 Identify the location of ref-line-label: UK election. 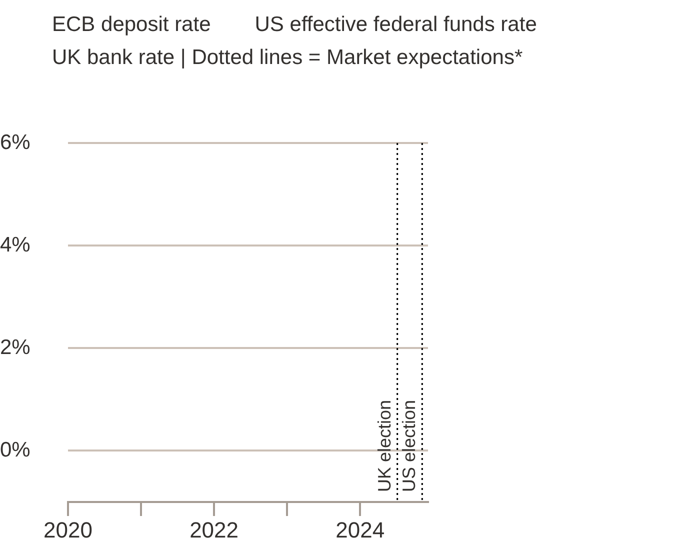
(384, 446).